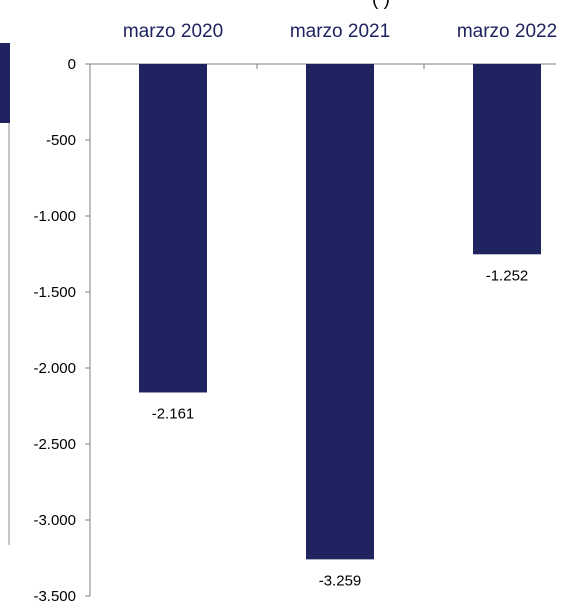 The image size is (576, 602). Describe the element at coordinates (507, 31) in the screenshot. I see `category-label: marzo 2022` at that location.